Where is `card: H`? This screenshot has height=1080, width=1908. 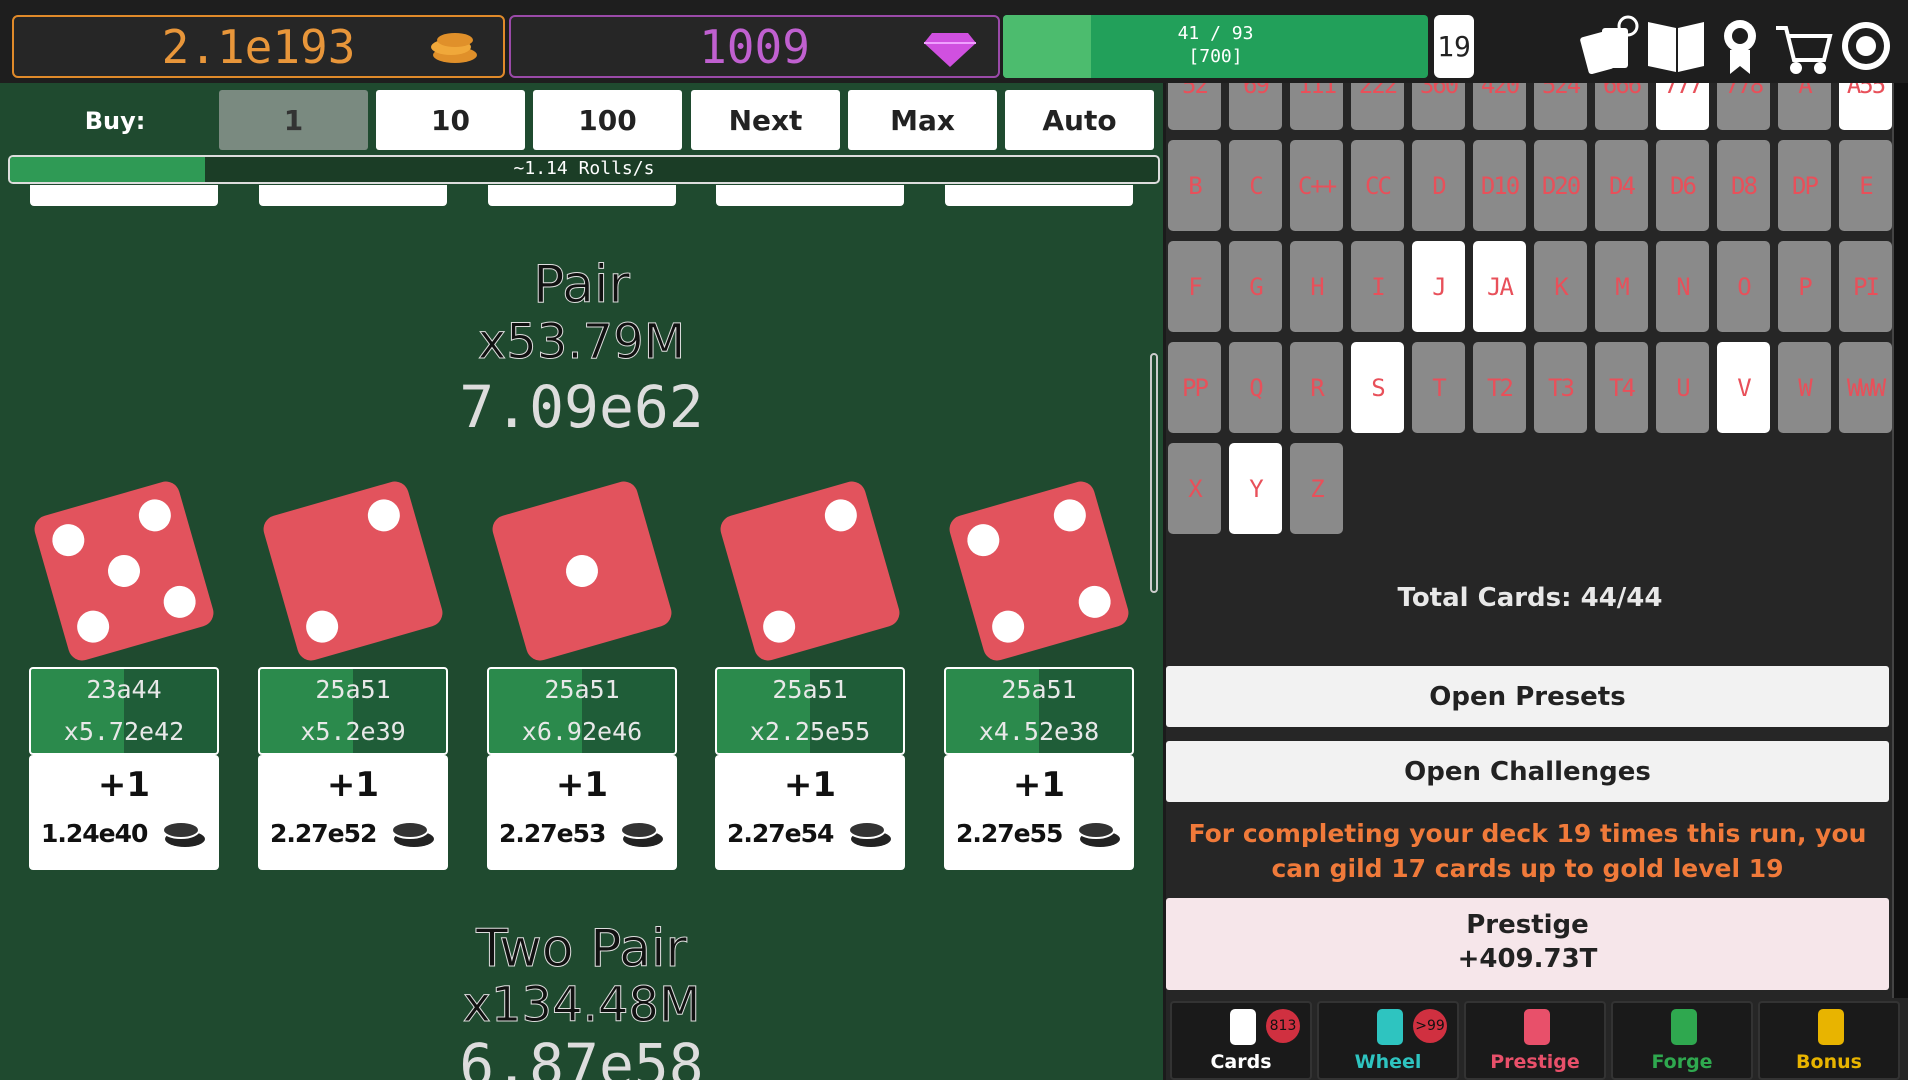 card: H is located at coordinates (1316, 286).